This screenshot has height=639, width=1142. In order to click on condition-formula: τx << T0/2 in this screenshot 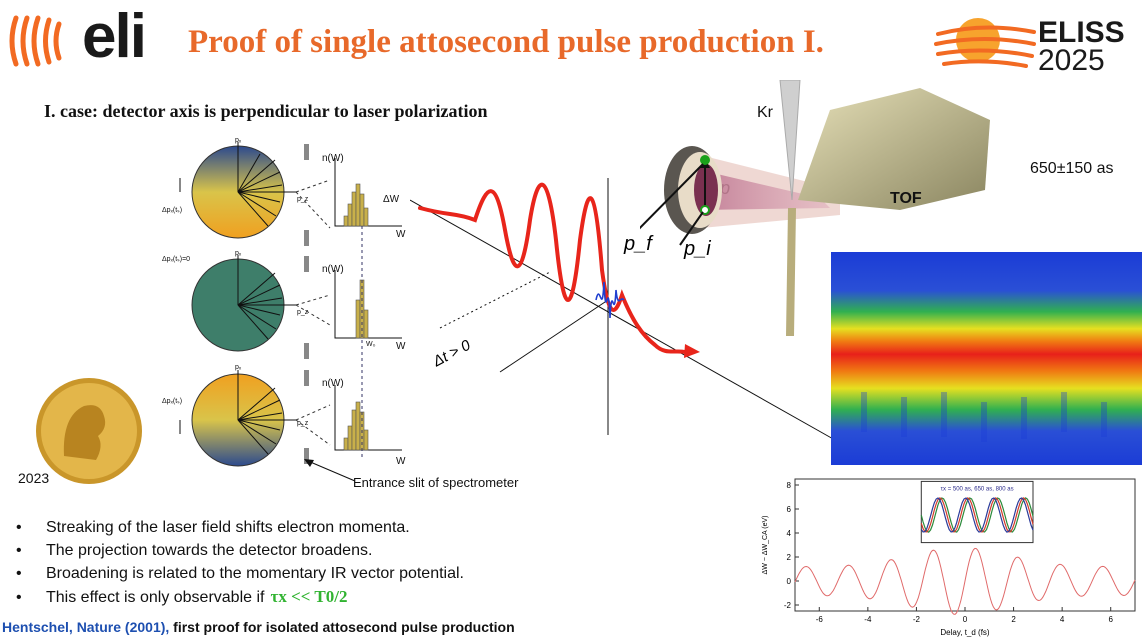, I will do `click(309, 596)`.